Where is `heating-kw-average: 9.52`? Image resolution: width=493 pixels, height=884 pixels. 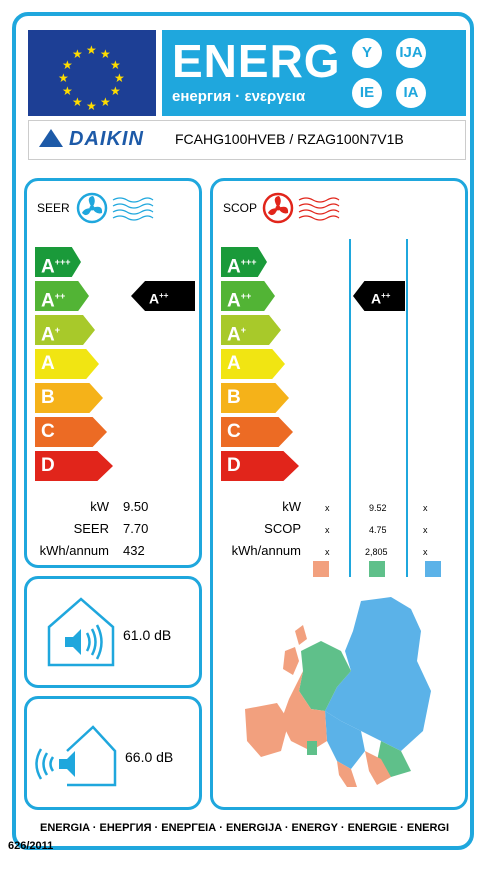
heating-kw-average: 9.52 is located at coordinates (378, 508).